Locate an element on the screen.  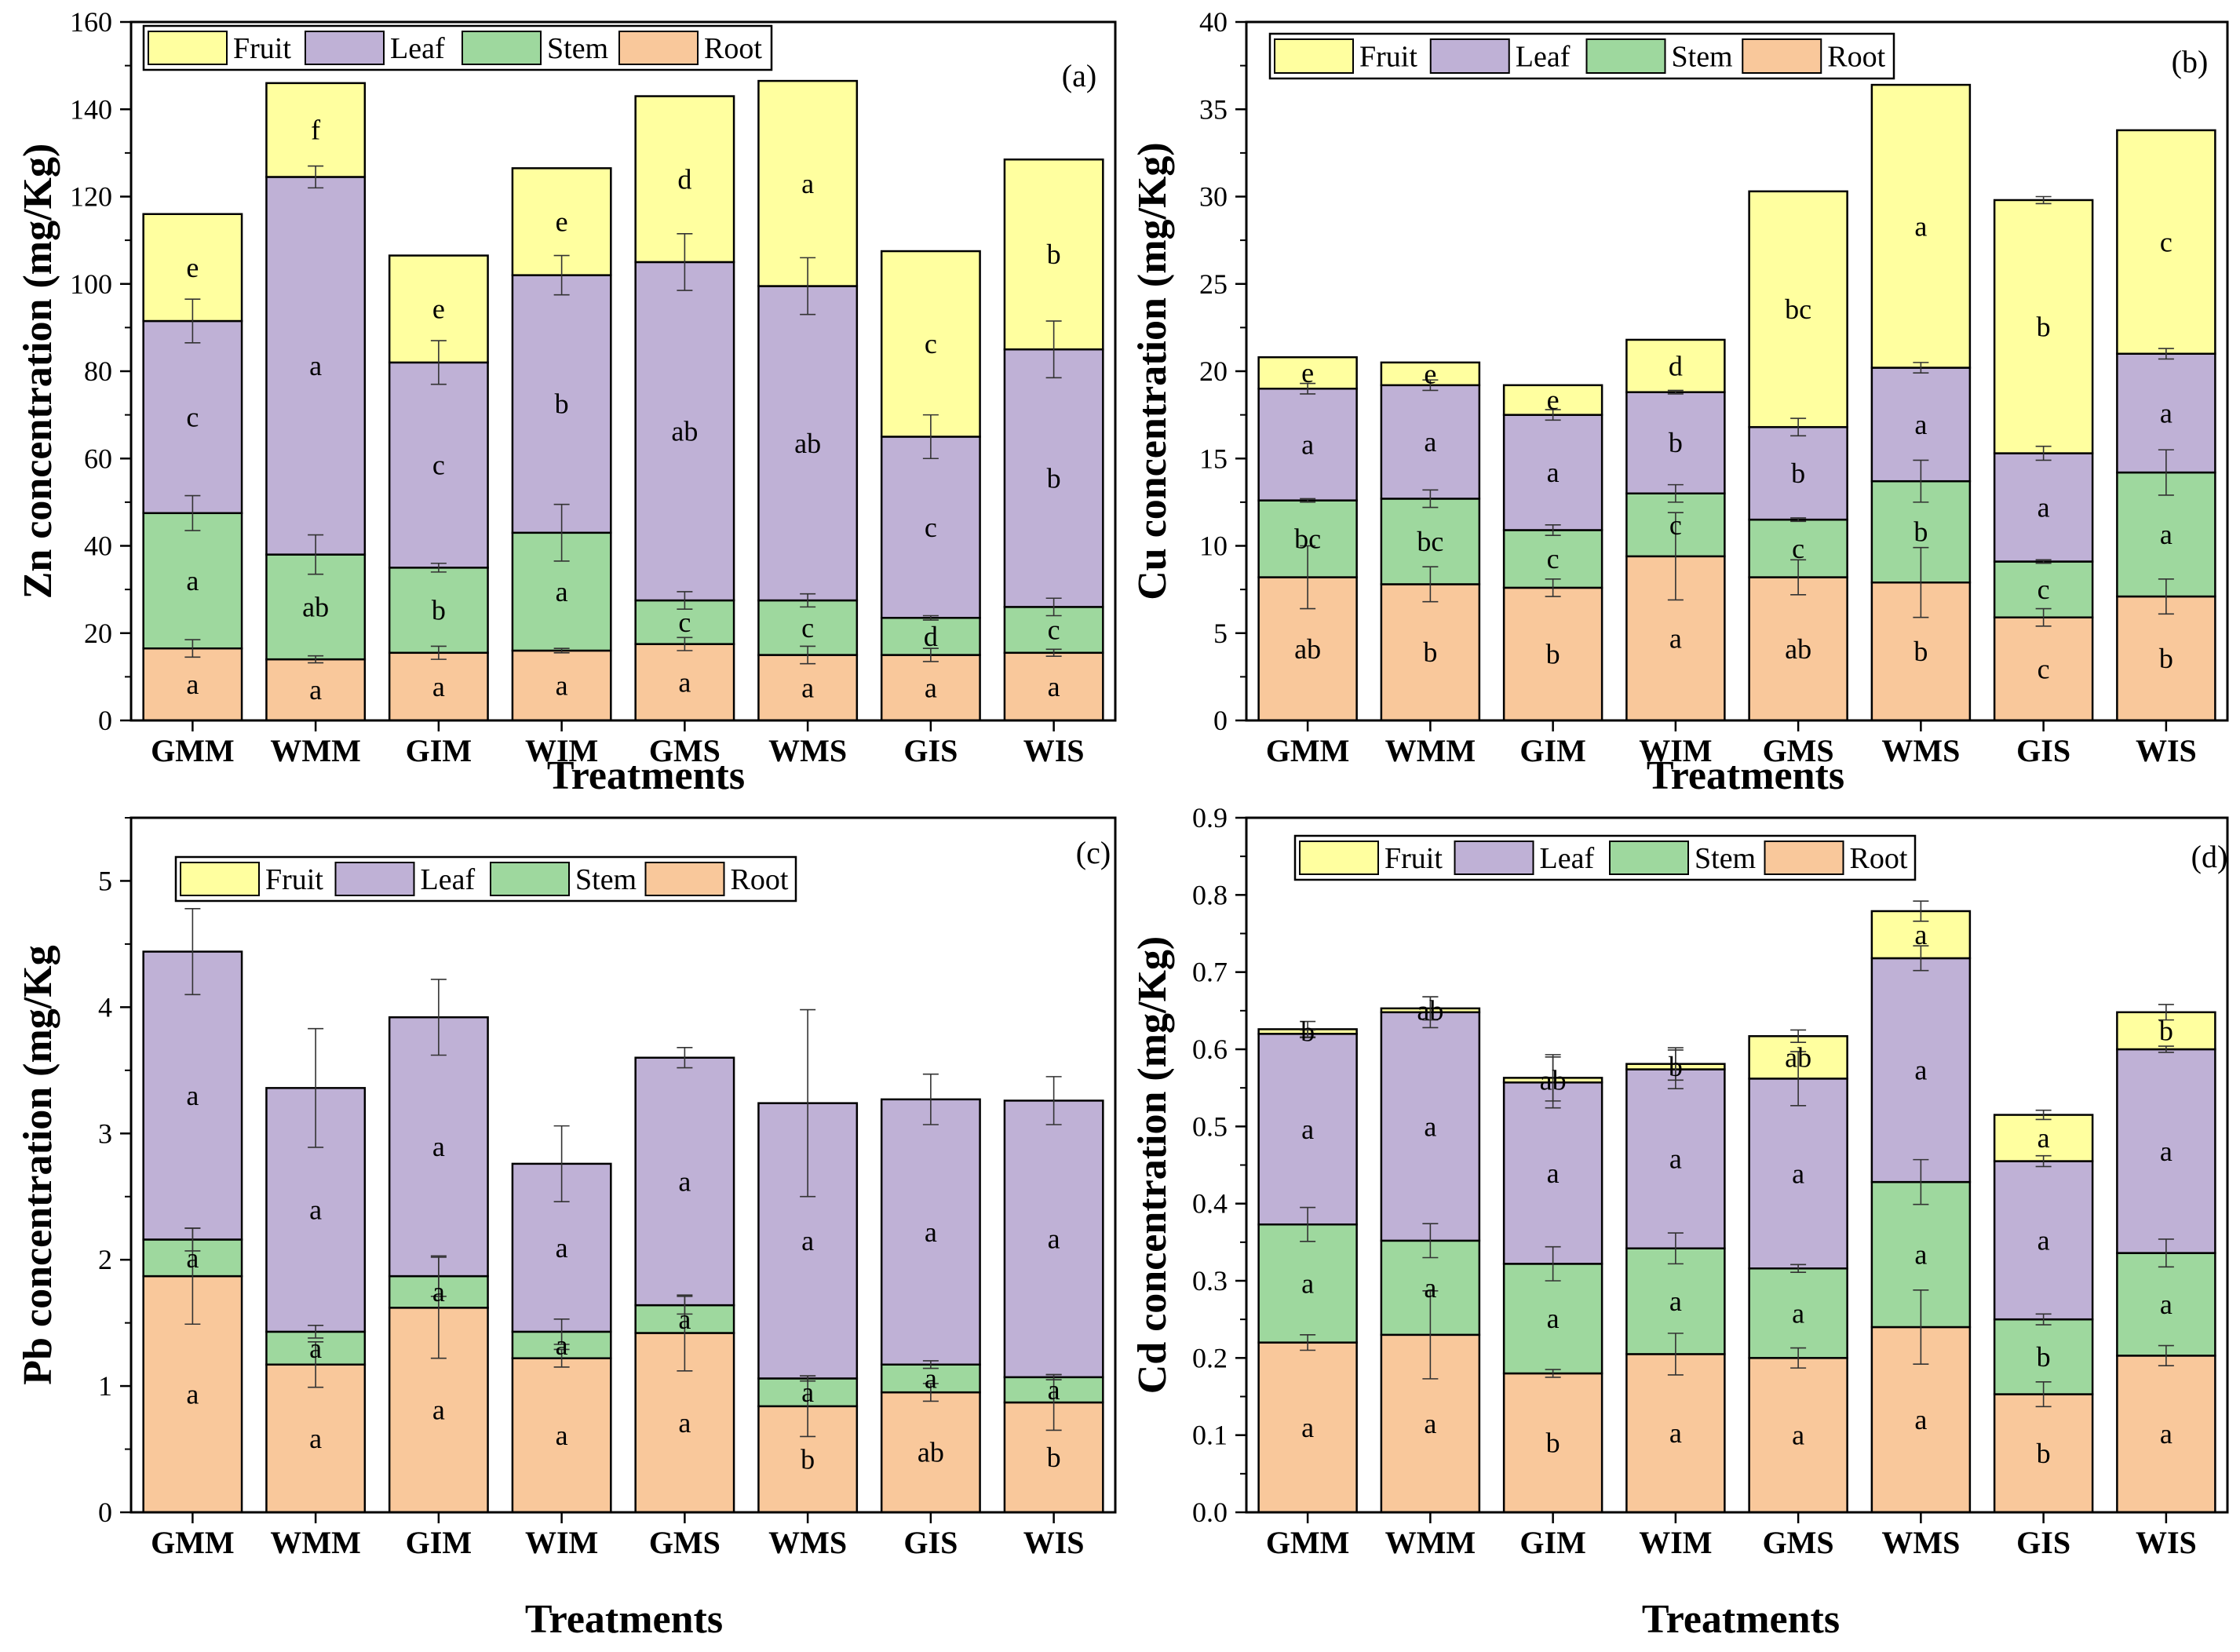
error-bar-stem-wms is located at coordinates (808, 1378).